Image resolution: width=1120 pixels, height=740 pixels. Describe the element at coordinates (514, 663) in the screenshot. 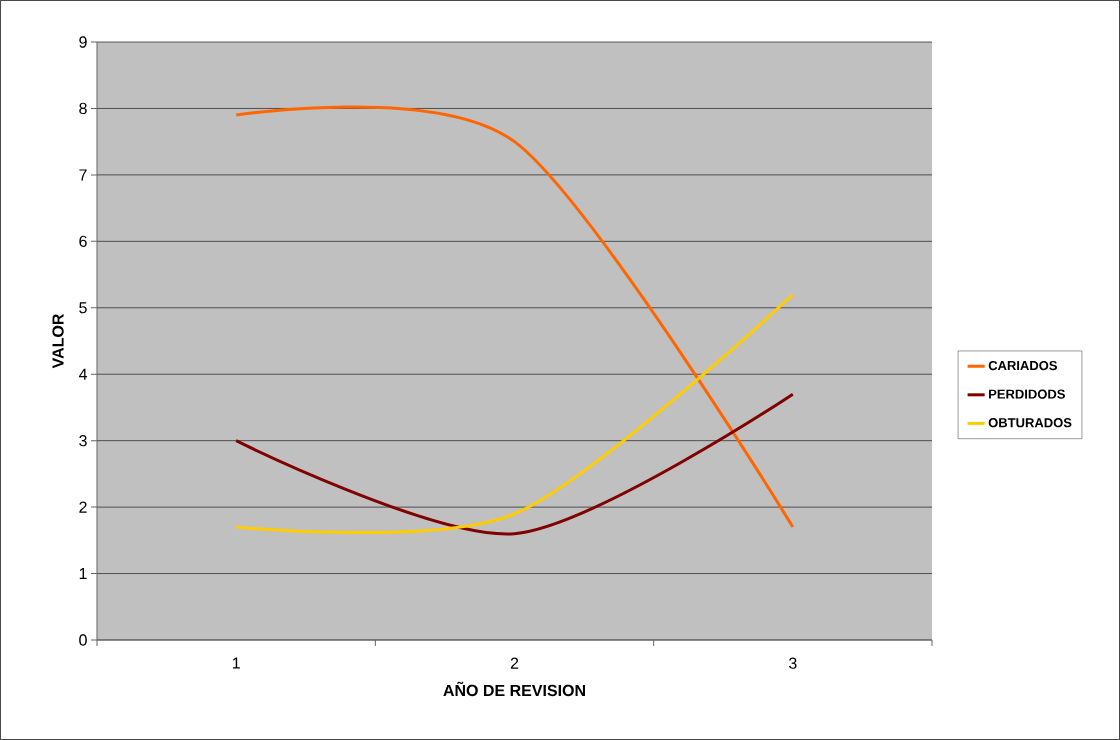

I see `x-tick-label: 2` at that location.